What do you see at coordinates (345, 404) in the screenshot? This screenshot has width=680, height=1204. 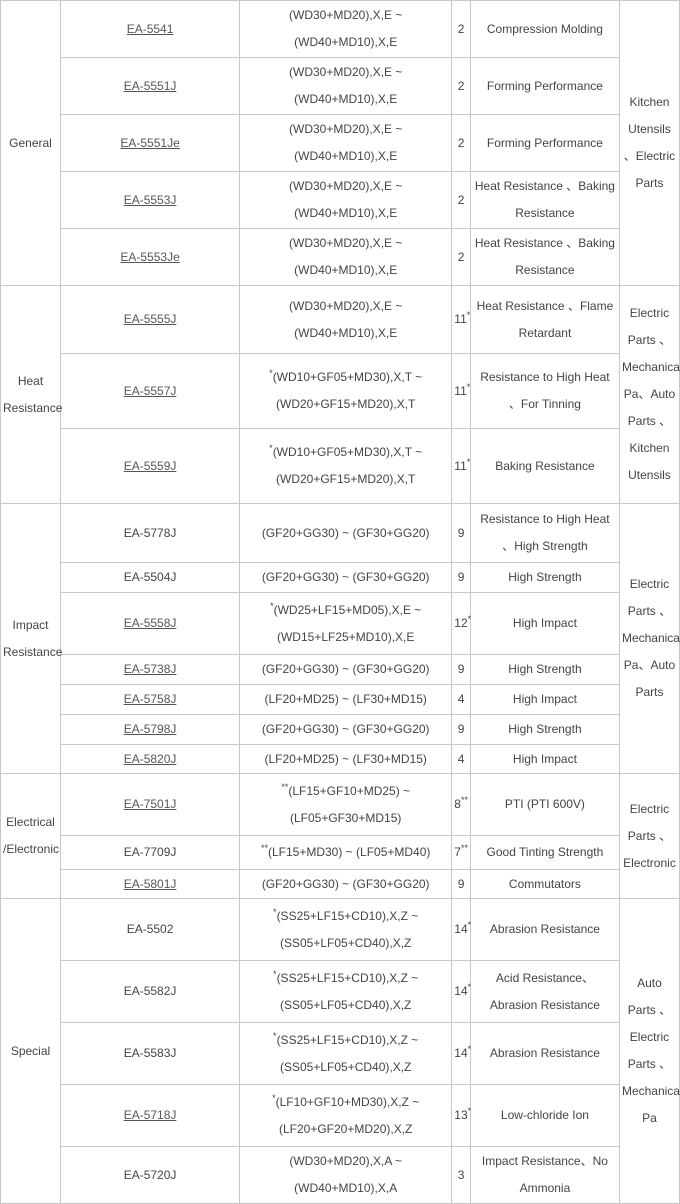 I see `grade-line: (WD20+GF15+MD20),X,T` at bounding box center [345, 404].